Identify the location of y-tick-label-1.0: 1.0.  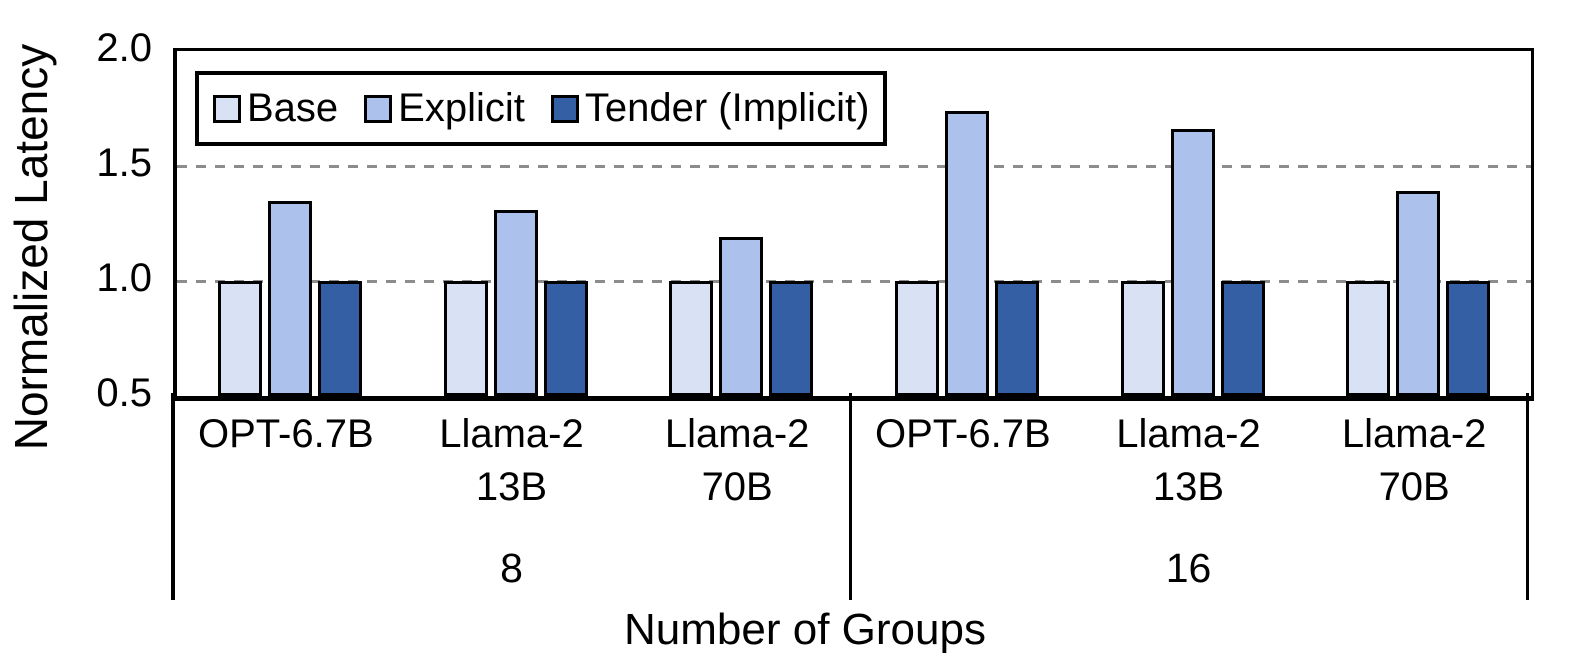
(124, 278).